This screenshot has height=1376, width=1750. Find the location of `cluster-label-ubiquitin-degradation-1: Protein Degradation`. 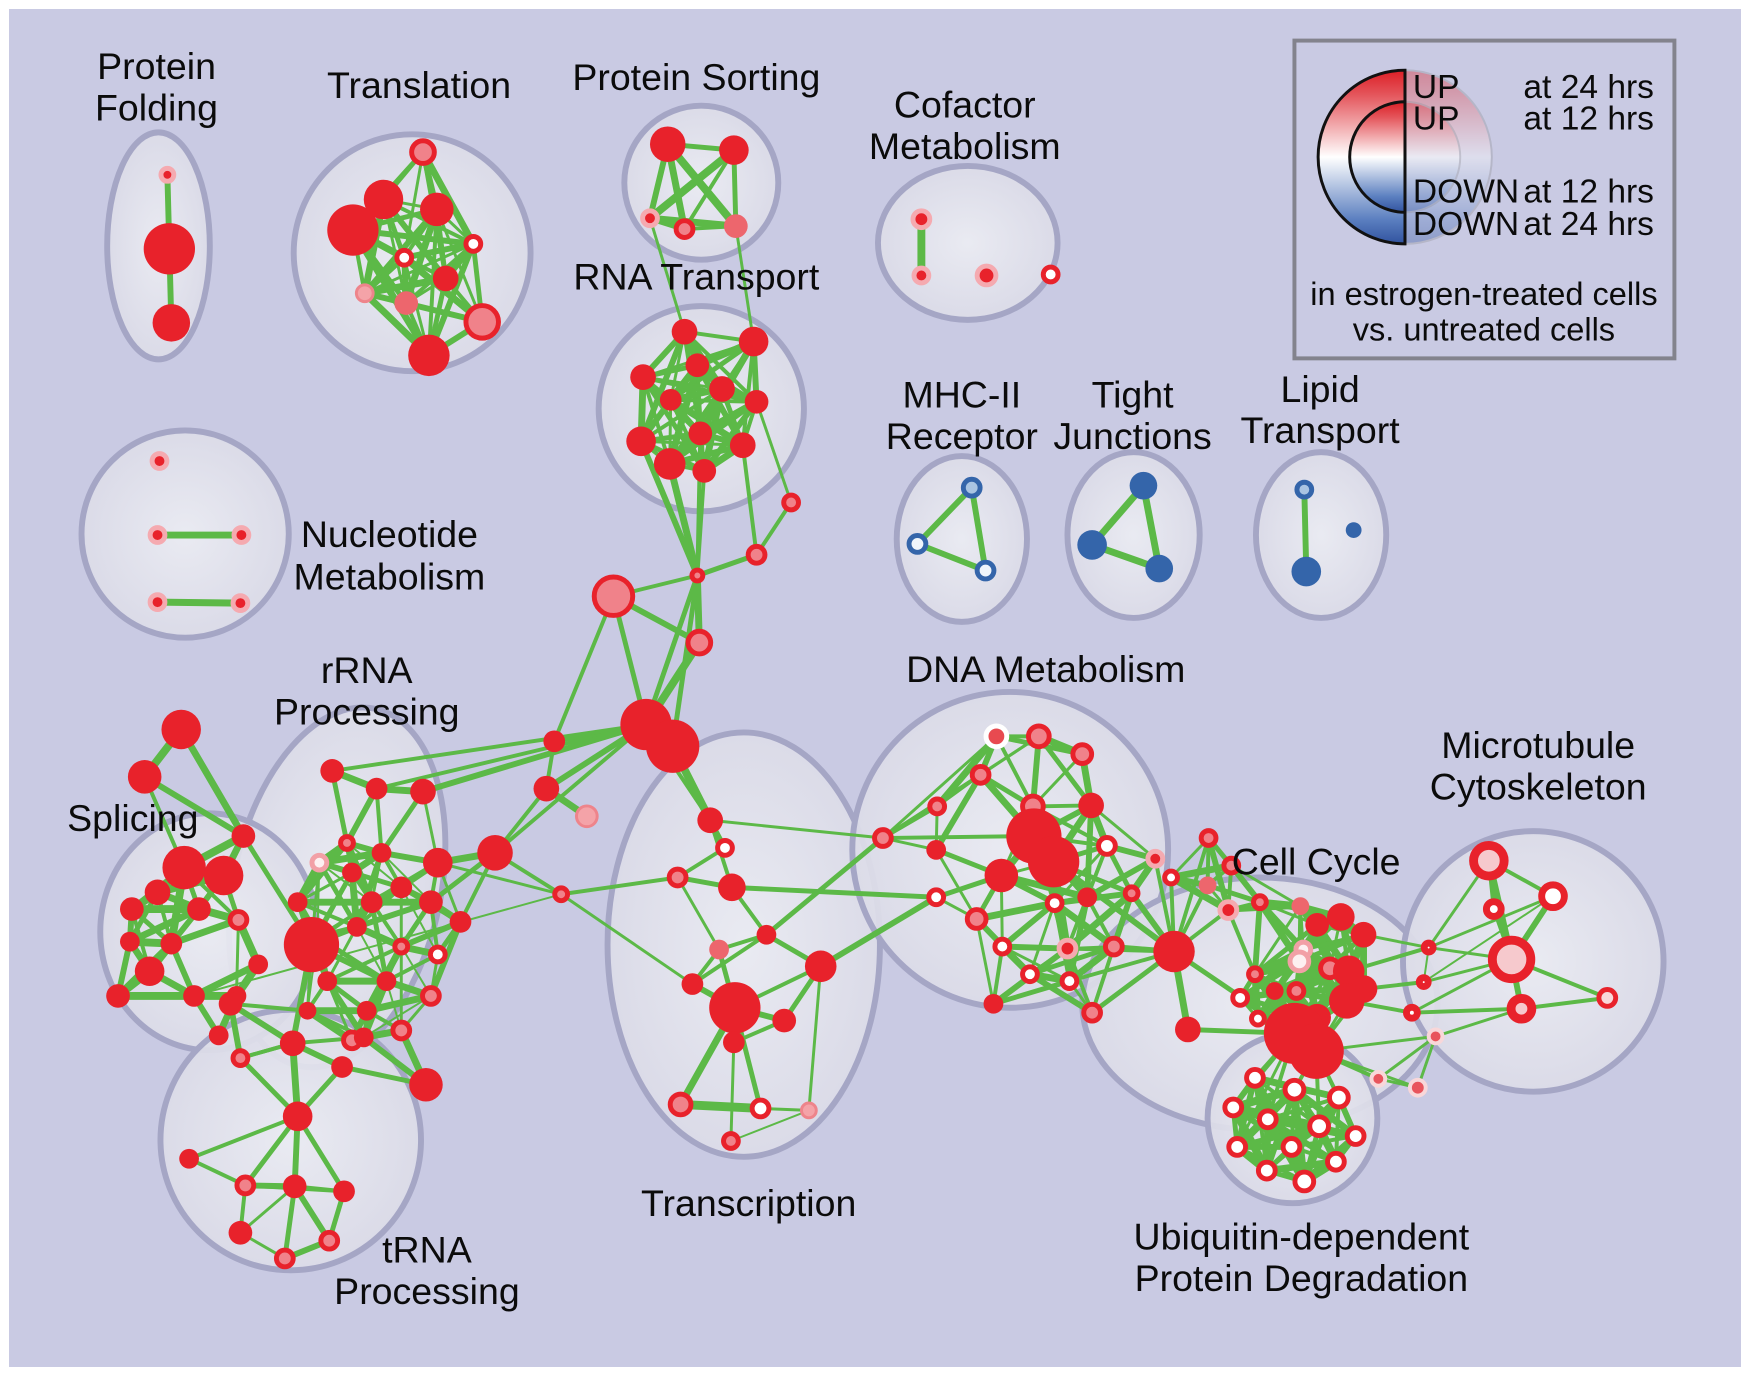

cluster-label-ubiquitin-degradation-1: Protein Degradation is located at coordinates (1302, 1278).